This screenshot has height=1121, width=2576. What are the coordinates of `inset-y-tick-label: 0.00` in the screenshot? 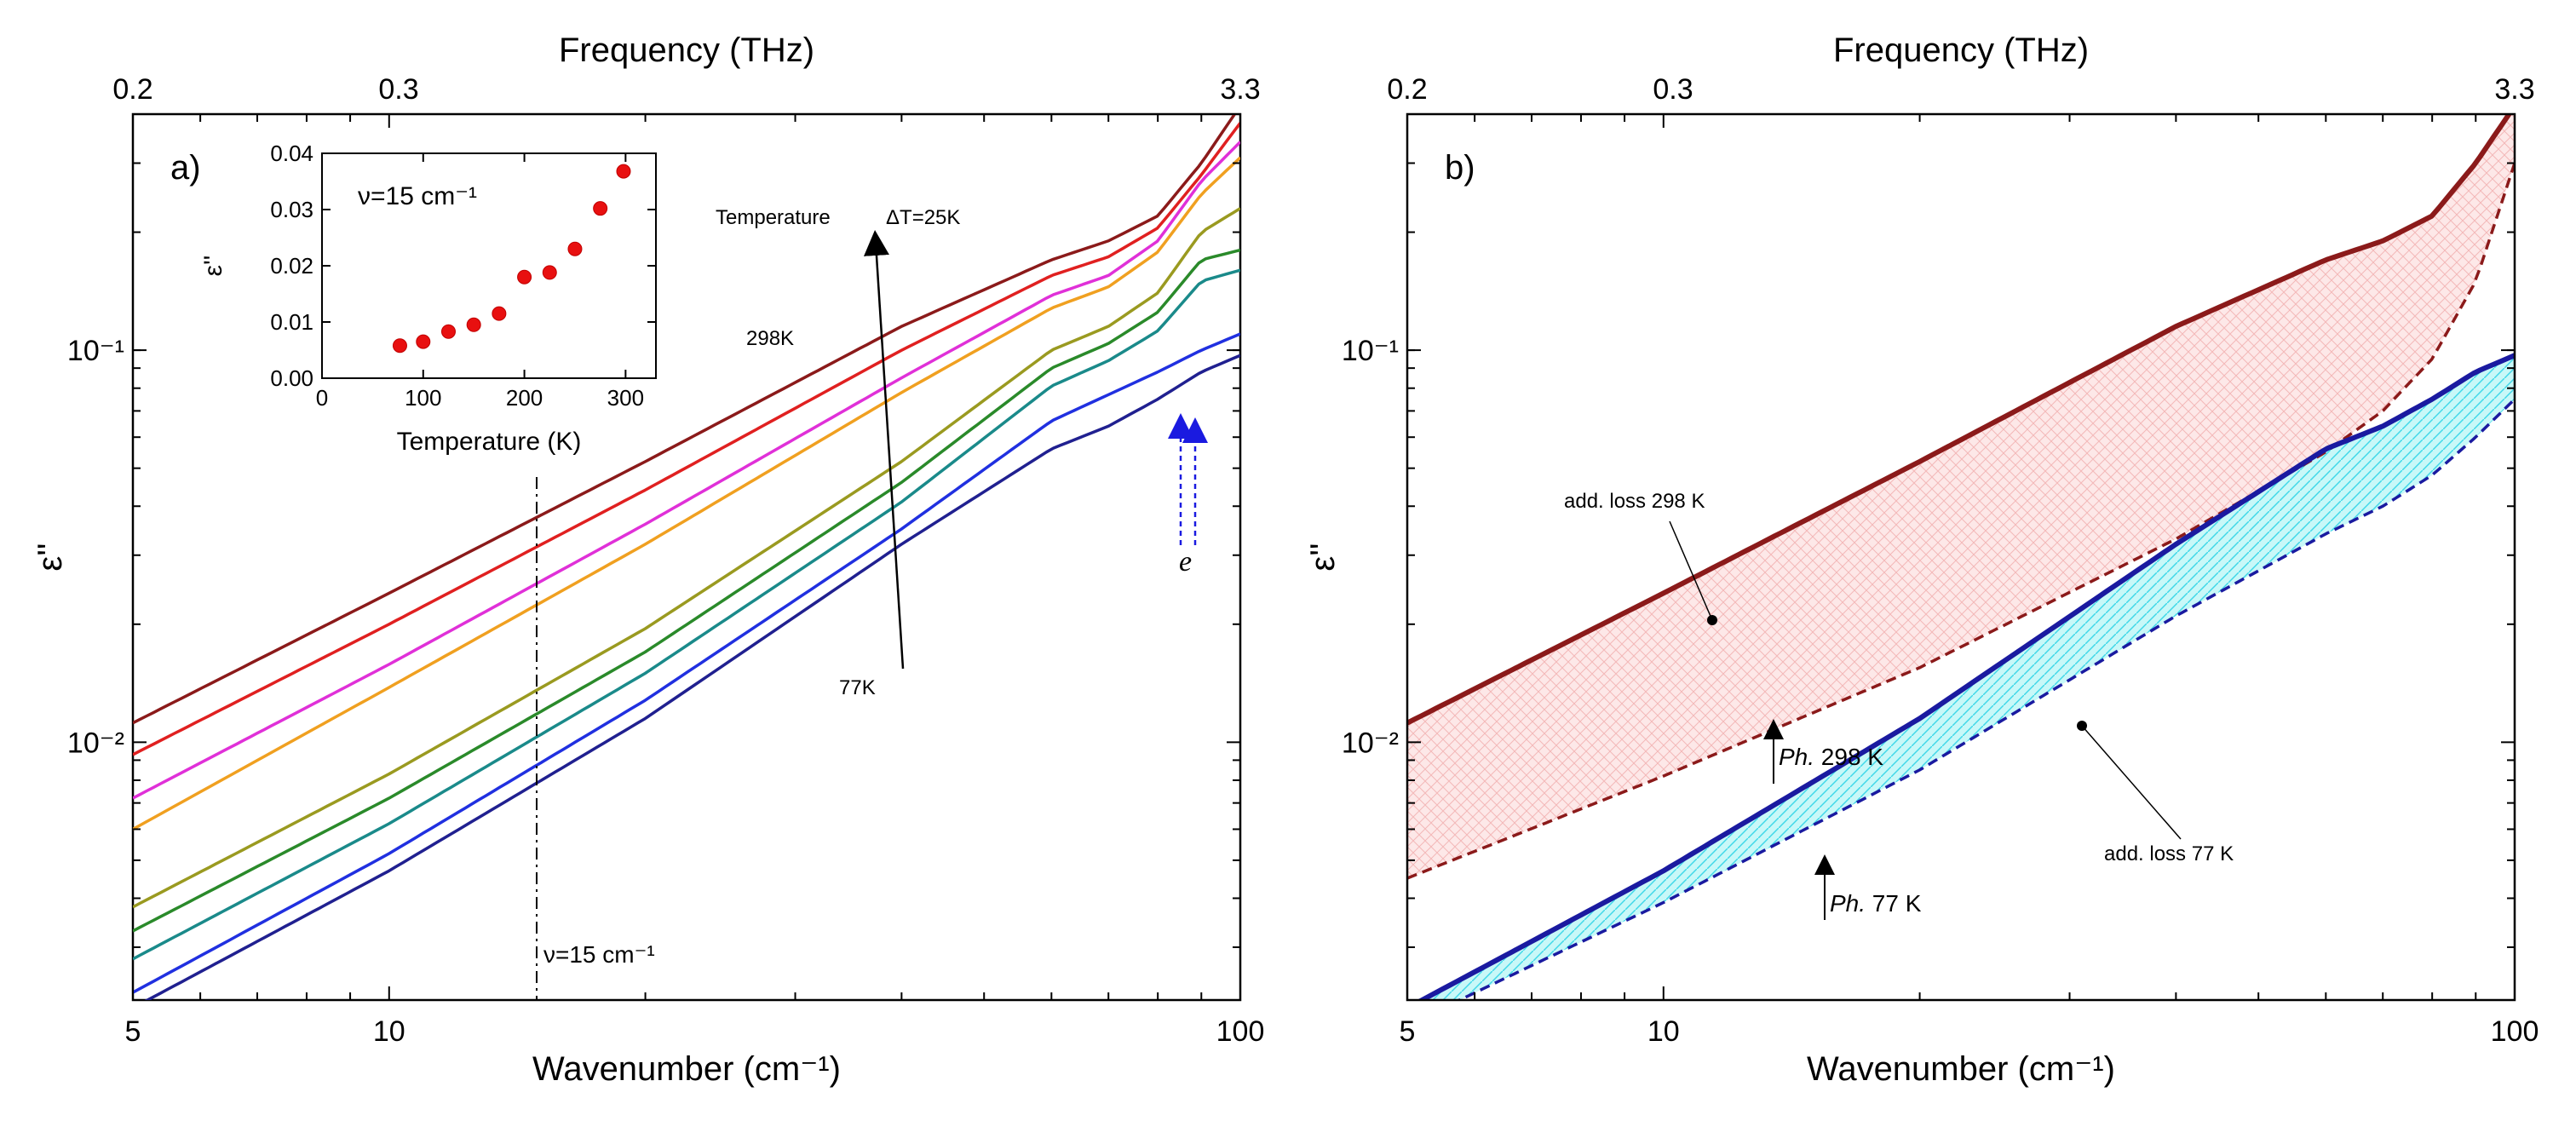 It's located at (291, 378).